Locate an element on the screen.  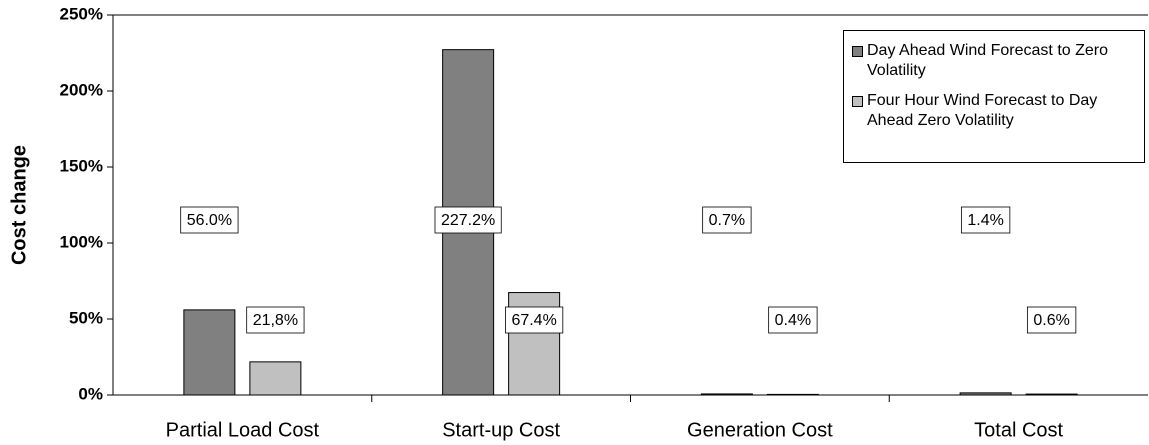
value-label: 0.4% is located at coordinates (793, 320).